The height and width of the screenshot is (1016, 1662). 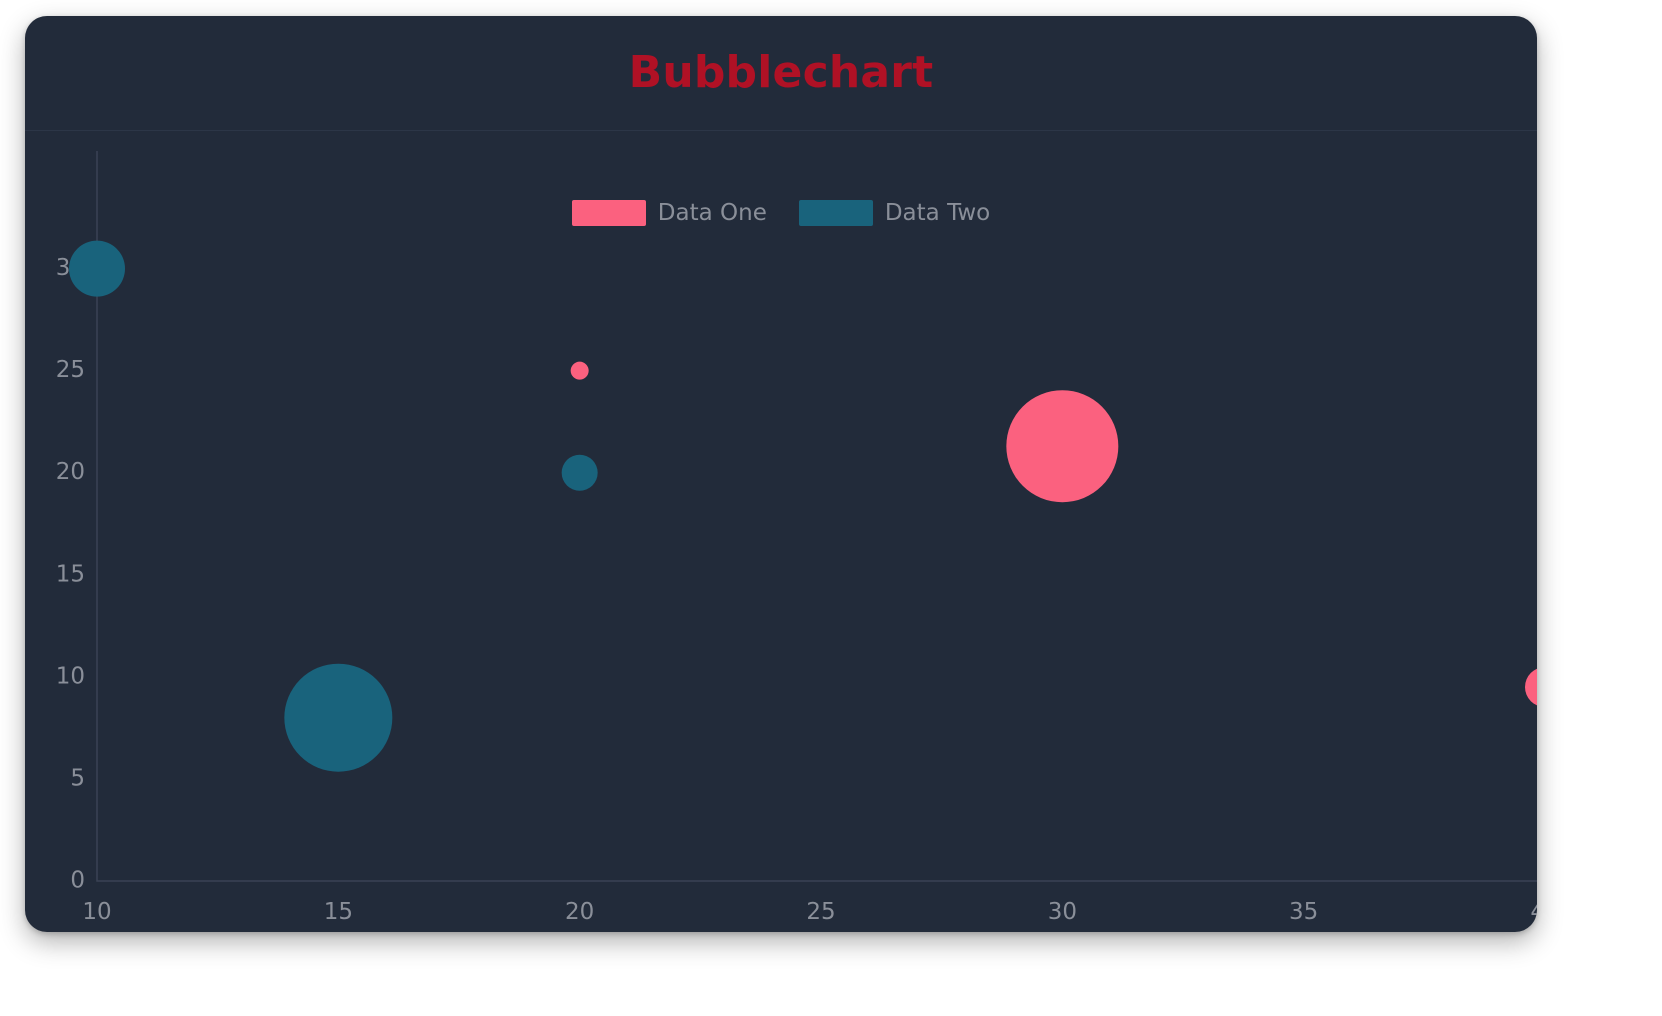 I want to click on legend-item-data-two: Data Two, so click(x=894, y=213).